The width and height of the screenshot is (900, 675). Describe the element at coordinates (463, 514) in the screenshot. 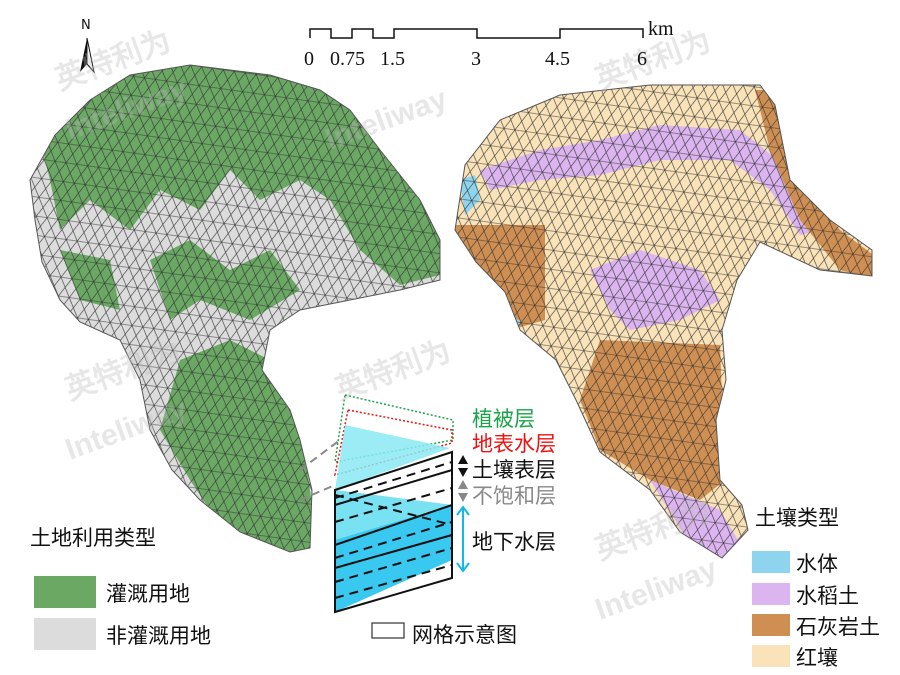

I see `layer-arrows` at that location.